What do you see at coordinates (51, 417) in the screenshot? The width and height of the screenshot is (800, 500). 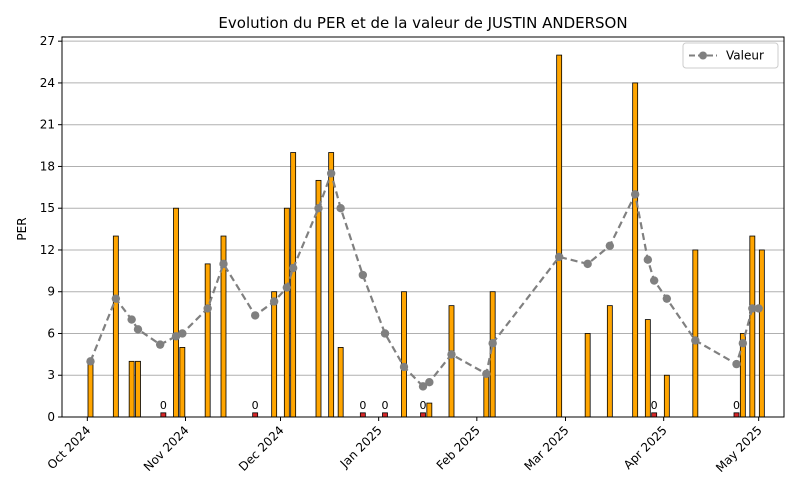 I see `y-tick-label: 0` at bounding box center [51, 417].